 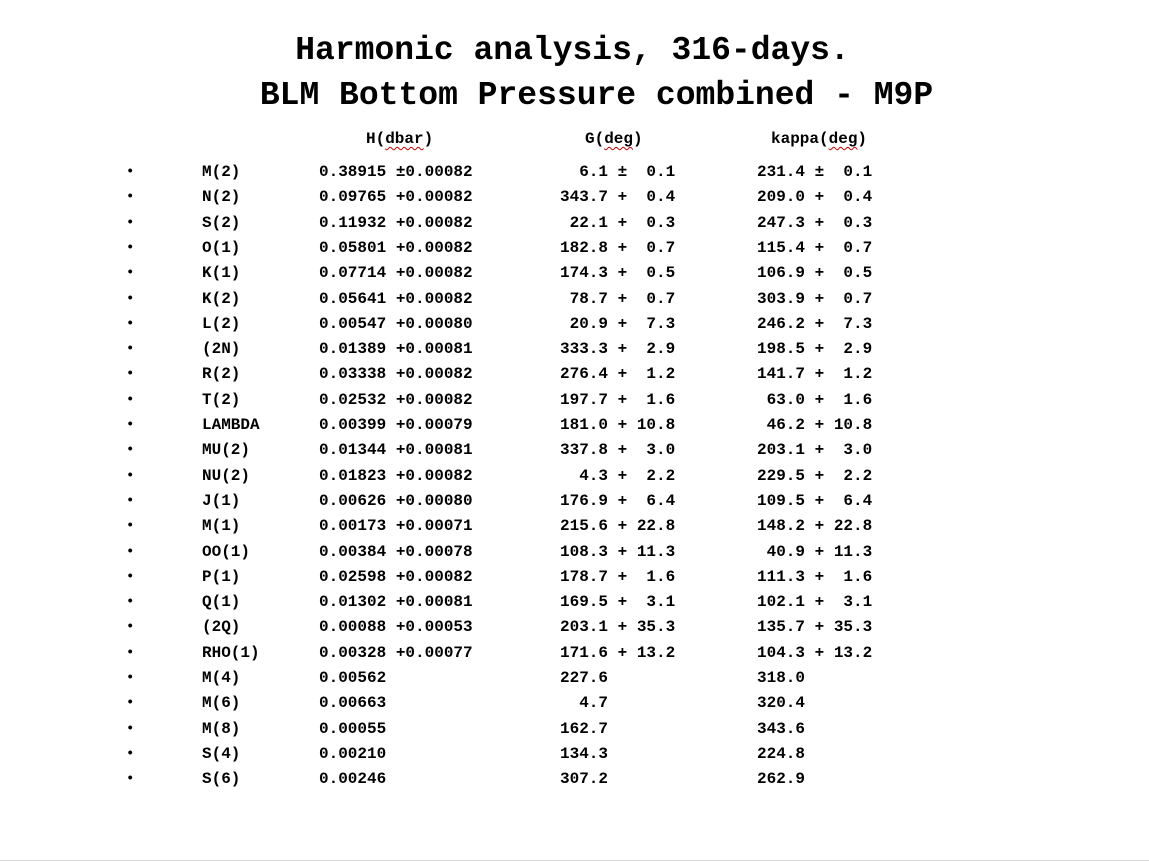 What do you see at coordinates (221, 602) in the screenshot?
I see `constituent-name: Q(1)` at bounding box center [221, 602].